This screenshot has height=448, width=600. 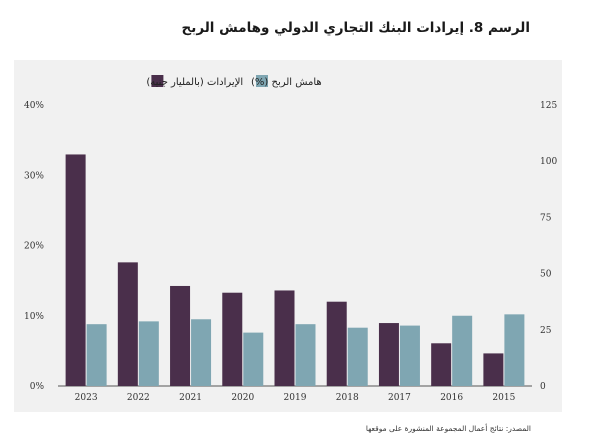 What do you see at coordinates (34, 247) in the screenshot?
I see `y-left-tick-label: 20%` at bounding box center [34, 247].